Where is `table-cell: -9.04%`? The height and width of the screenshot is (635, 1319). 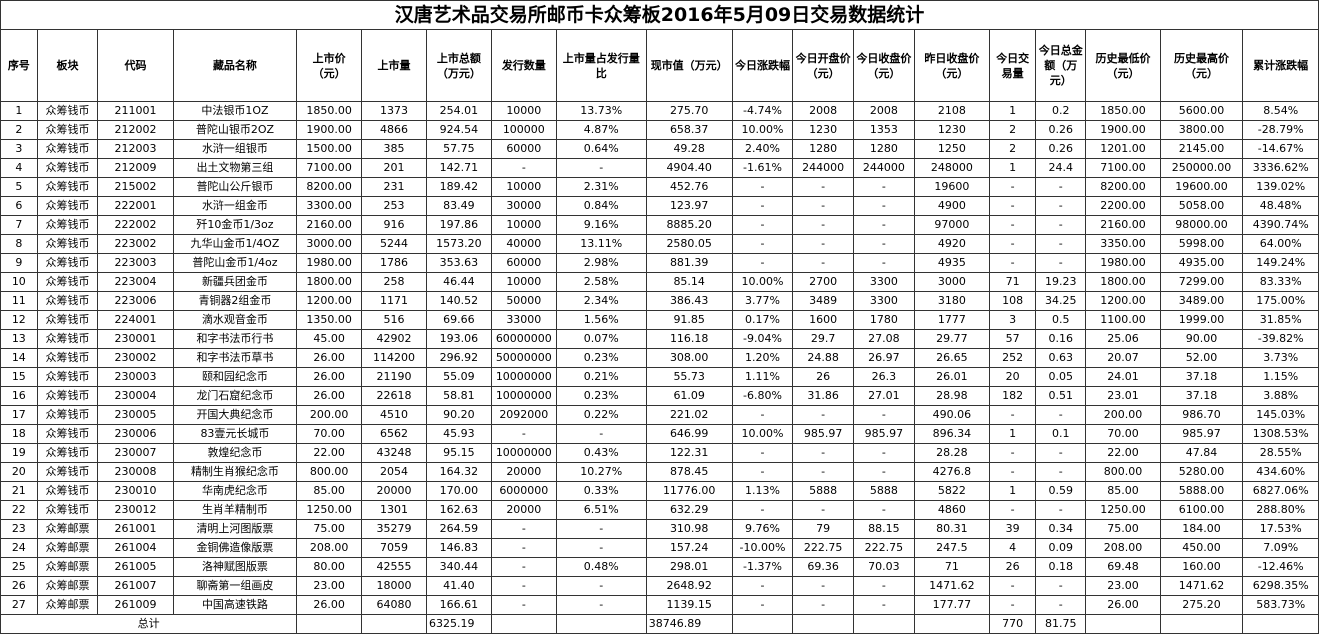
table-cell: -9.04% is located at coordinates (762, 339).